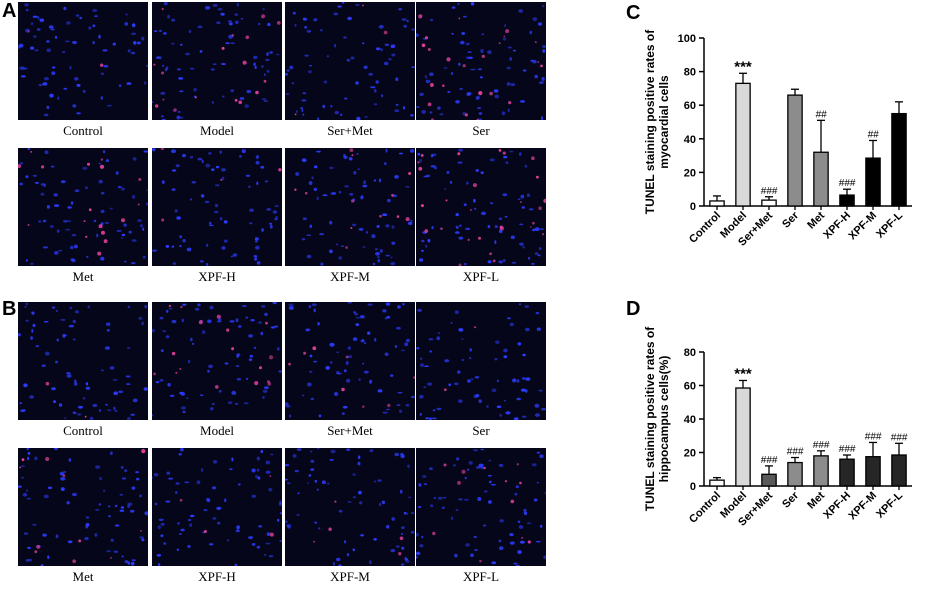 The height and width of the screenshot is (592, 948). I want to click on caption-b-2: Model, so click(217, 430).